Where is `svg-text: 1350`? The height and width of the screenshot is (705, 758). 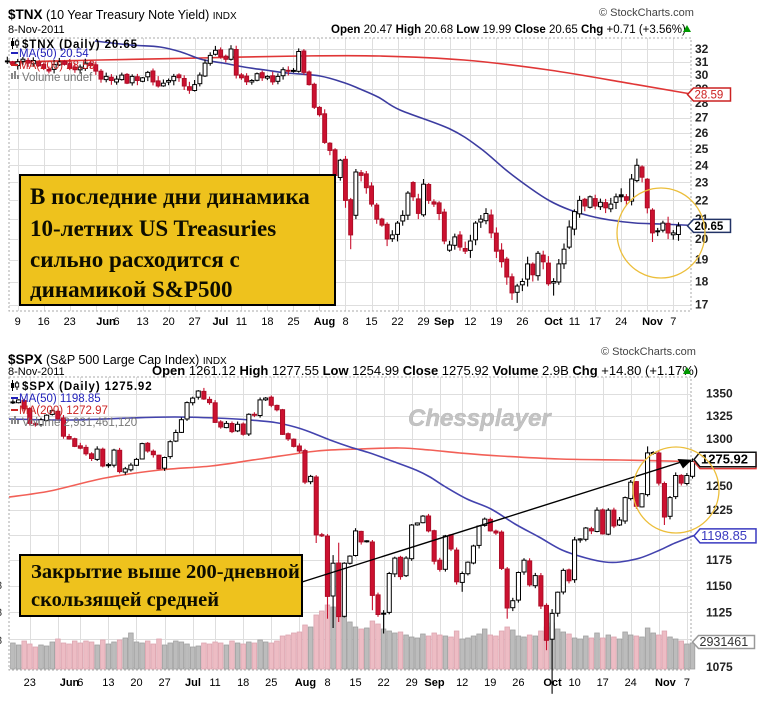
svg-text: 1350 is located at coordinates (719, 394).